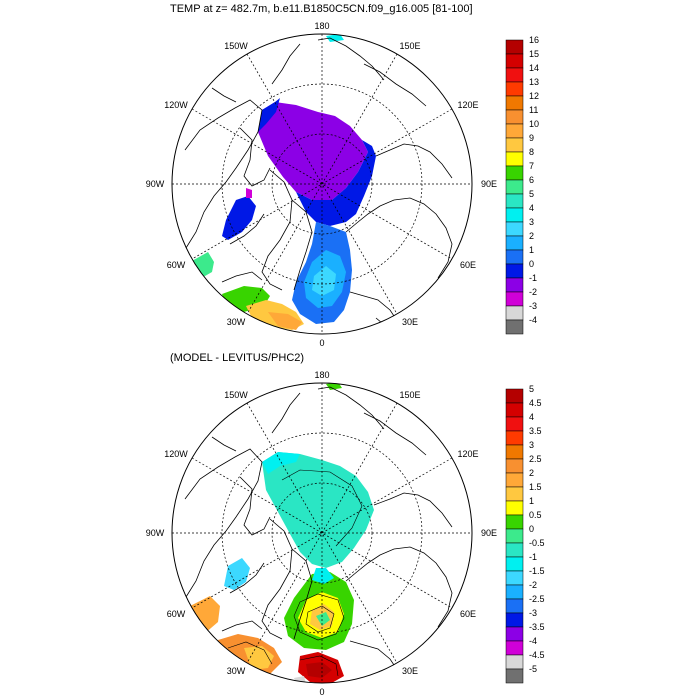 This screenshot has height=700, width=700. I want to click on field-fram-cyan, so click(323, 576).